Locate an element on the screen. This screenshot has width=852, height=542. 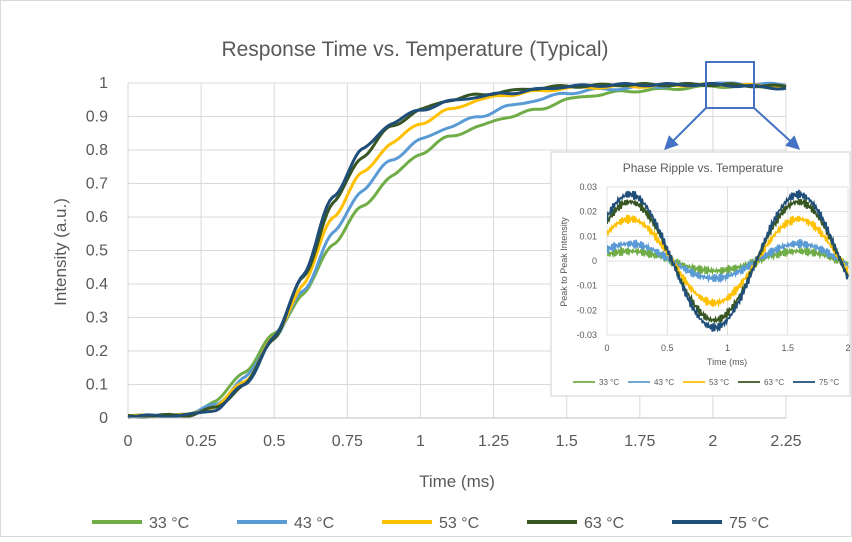
inset-y-tick-label: -0.03 is located at coordinates (586, 335).